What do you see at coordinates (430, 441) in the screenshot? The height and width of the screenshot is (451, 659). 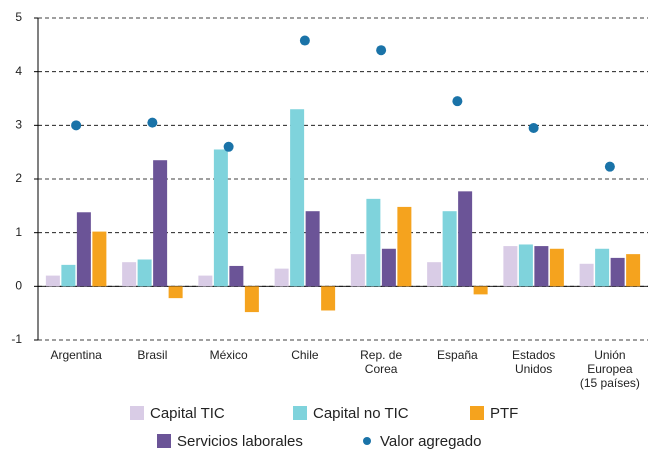 I see `legend-label: Valor agregado` at bounding box center [430, 441].